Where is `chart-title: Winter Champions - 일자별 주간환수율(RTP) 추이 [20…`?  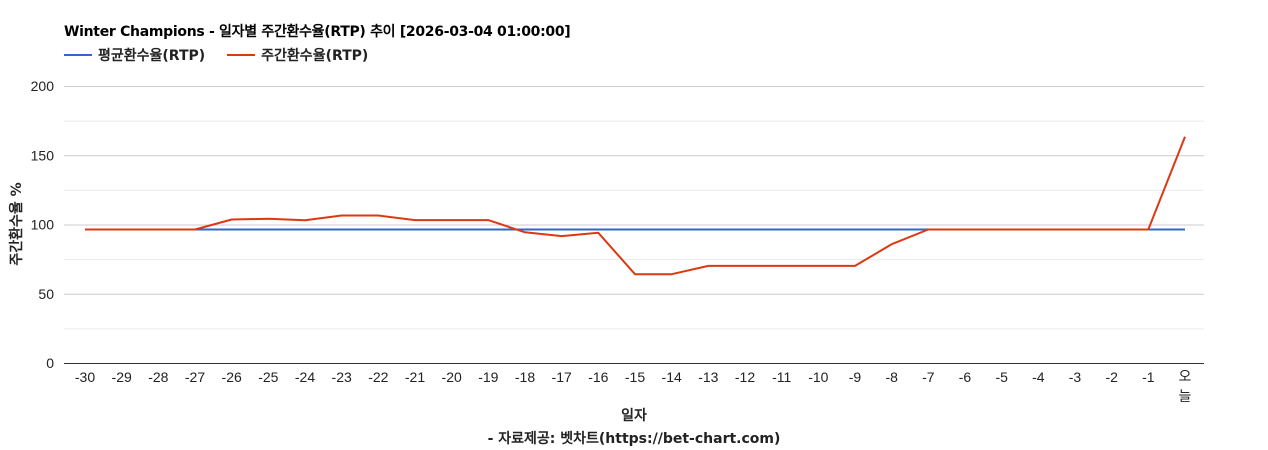 chart-title: Winter Champions - 일자별 주간환수율(RTP) 추이 [20… is located at coordinates (317, 32).